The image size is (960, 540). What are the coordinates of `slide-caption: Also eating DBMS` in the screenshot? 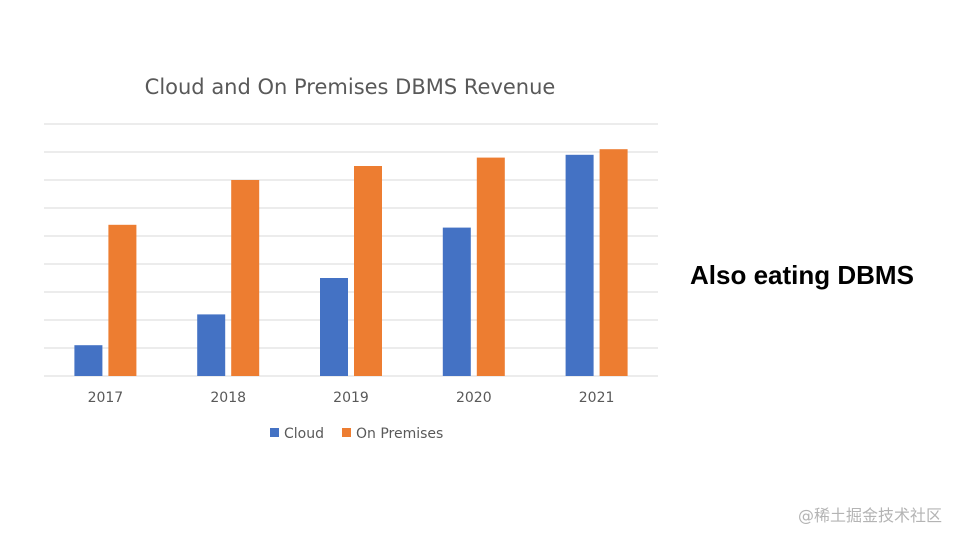 It's located at (802, 275).